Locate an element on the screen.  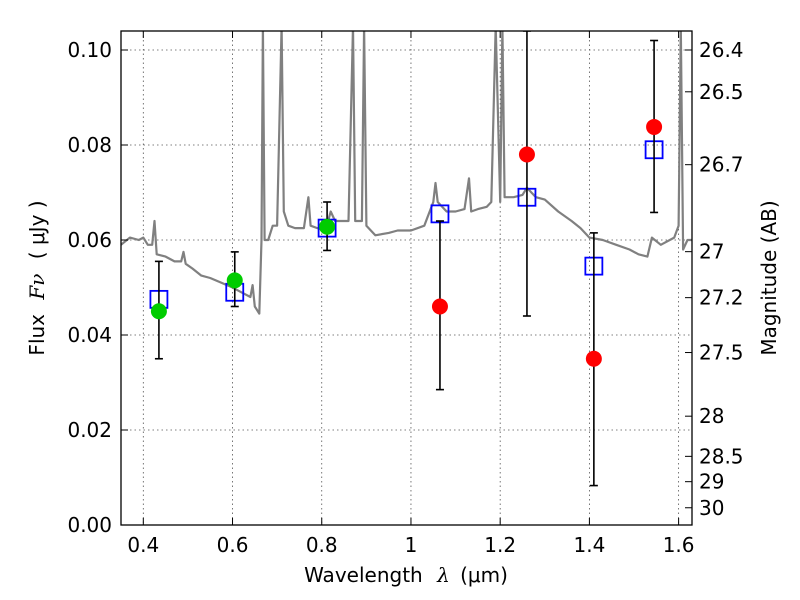
x-axis-label-text: Wavelength is located at coordinates (363, 575).